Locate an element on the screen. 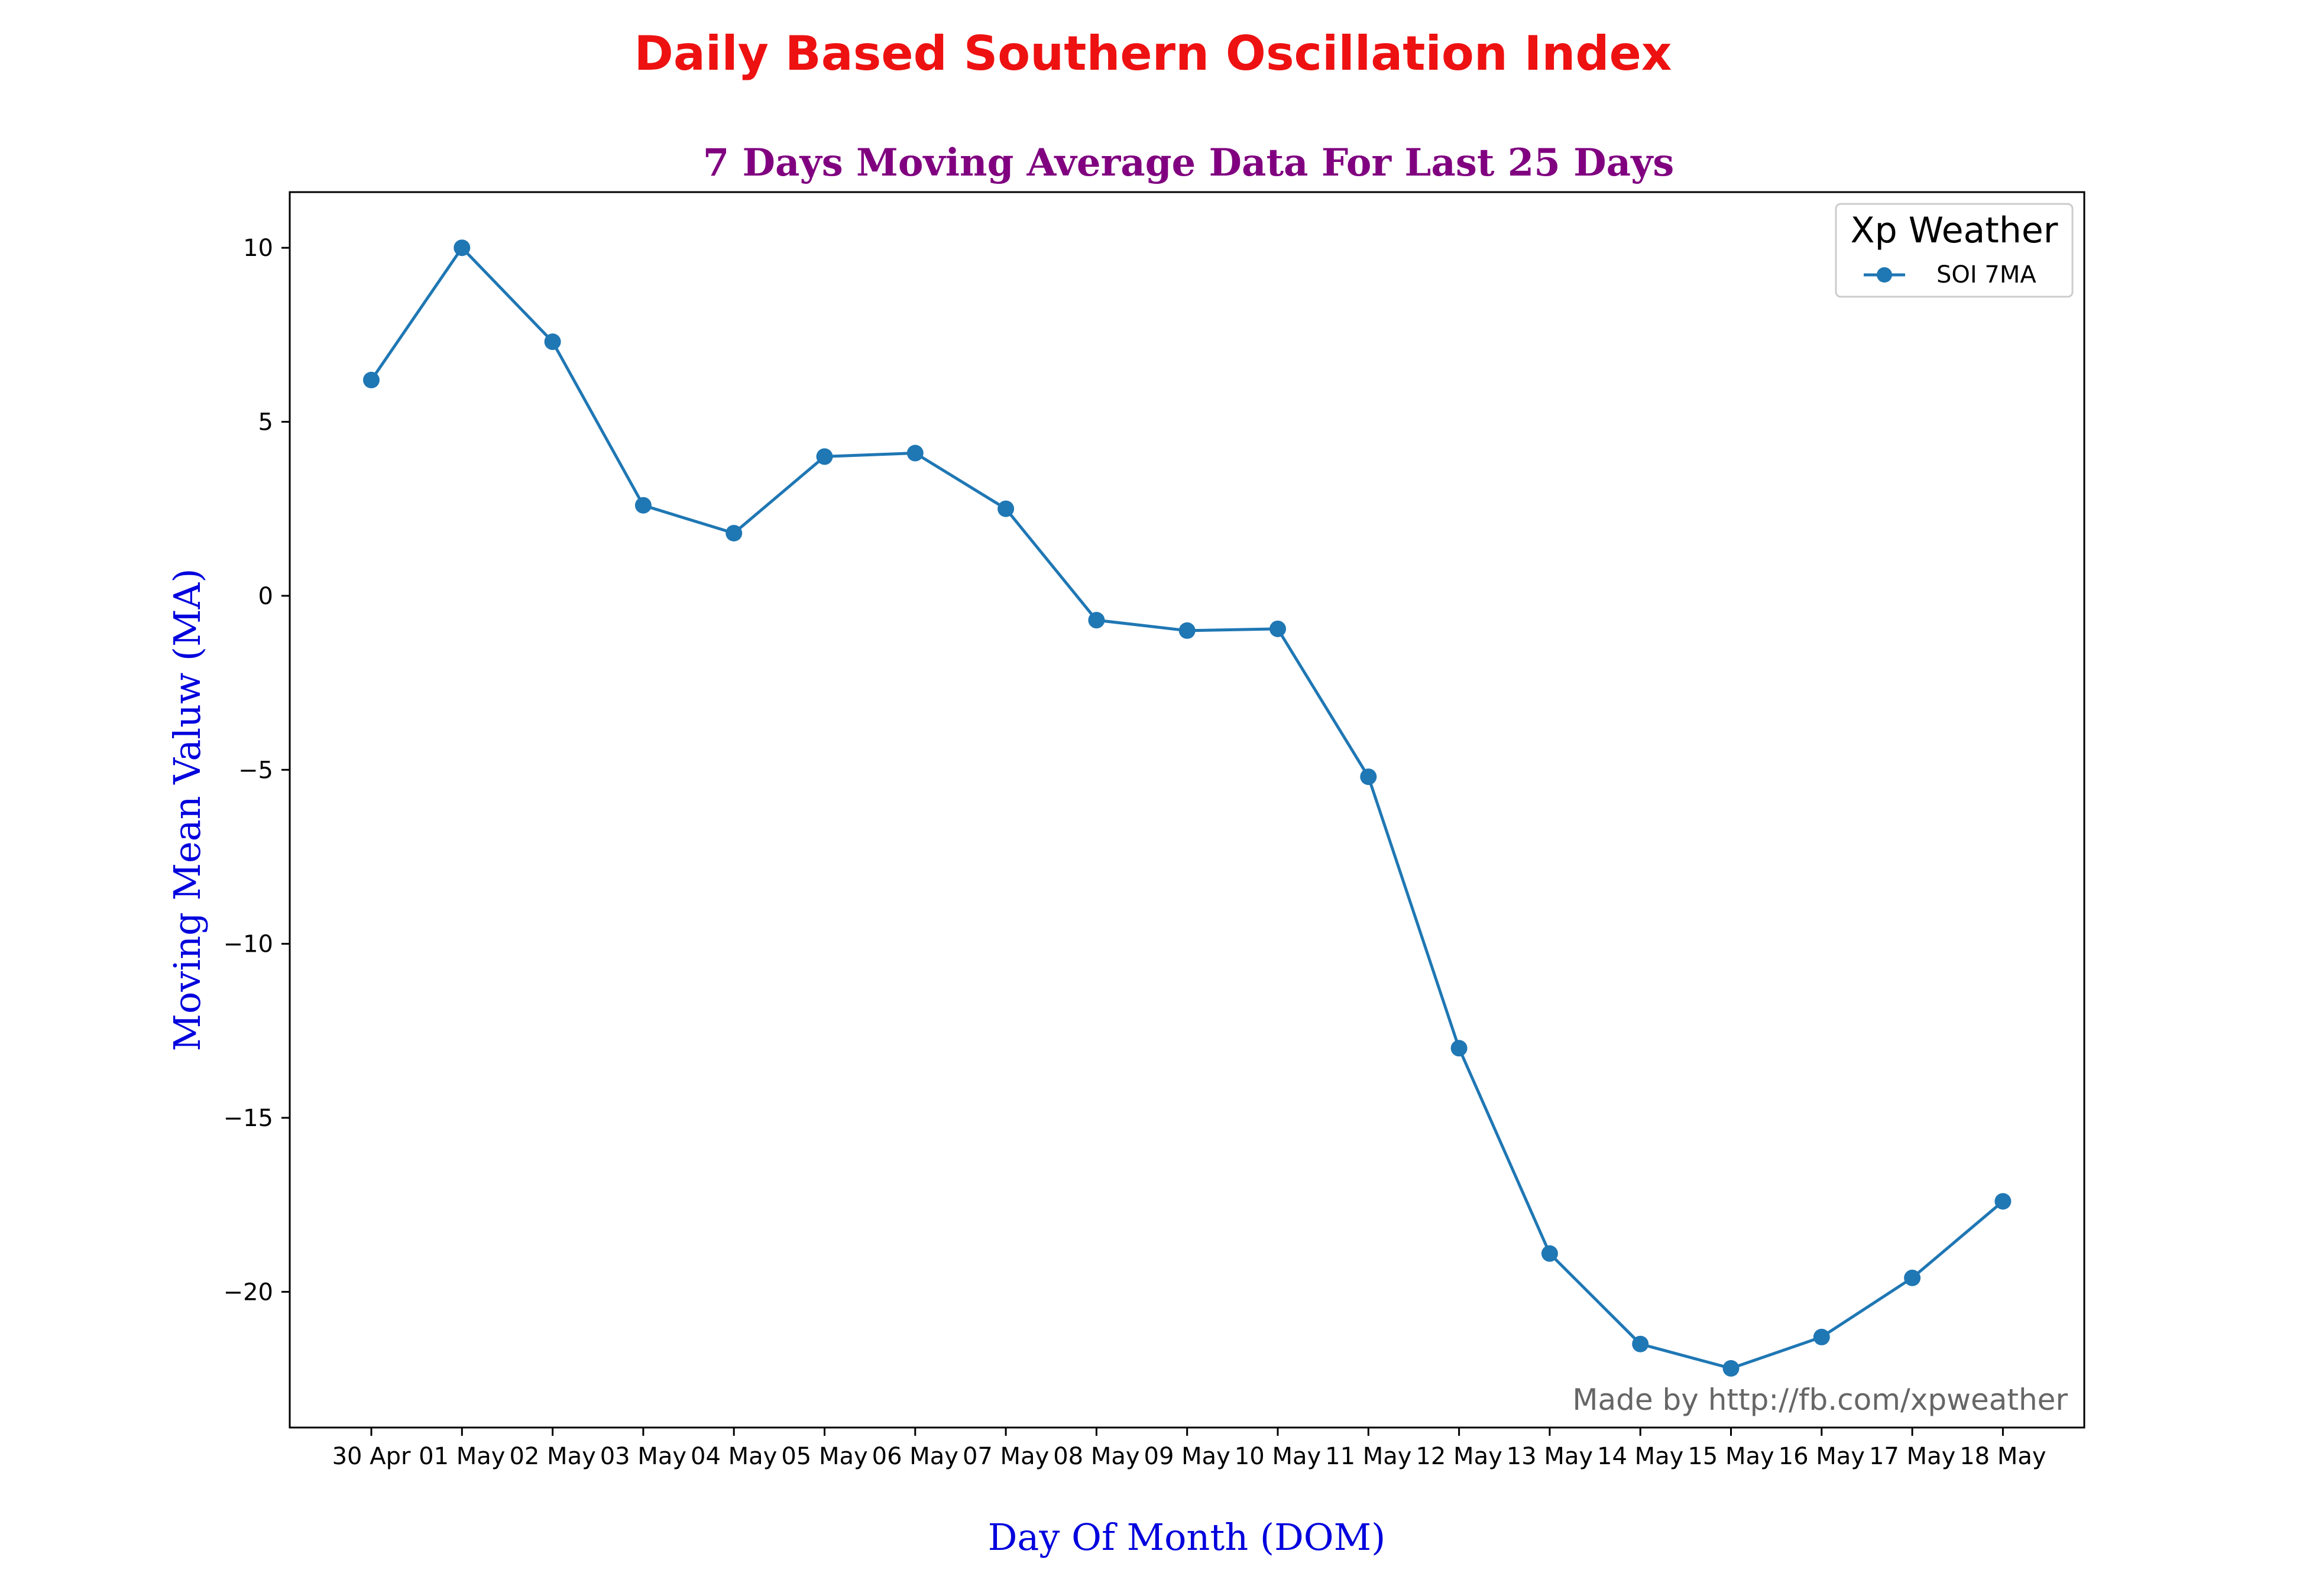  legend: Xp Weather SOI 7MA is located at coordinates (1954, 250).